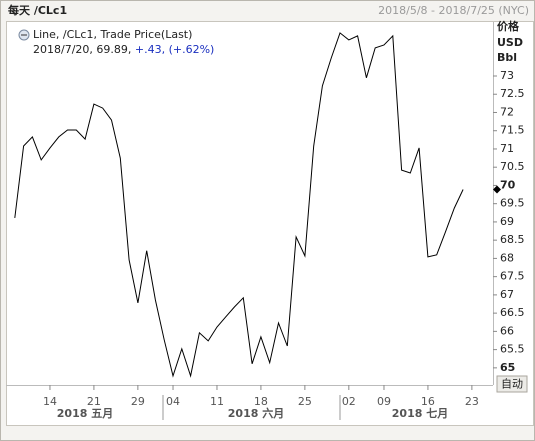  Describe the element at coordinates (138, 401) in the screenshot. I see `x-tick-label: 29` at that location.